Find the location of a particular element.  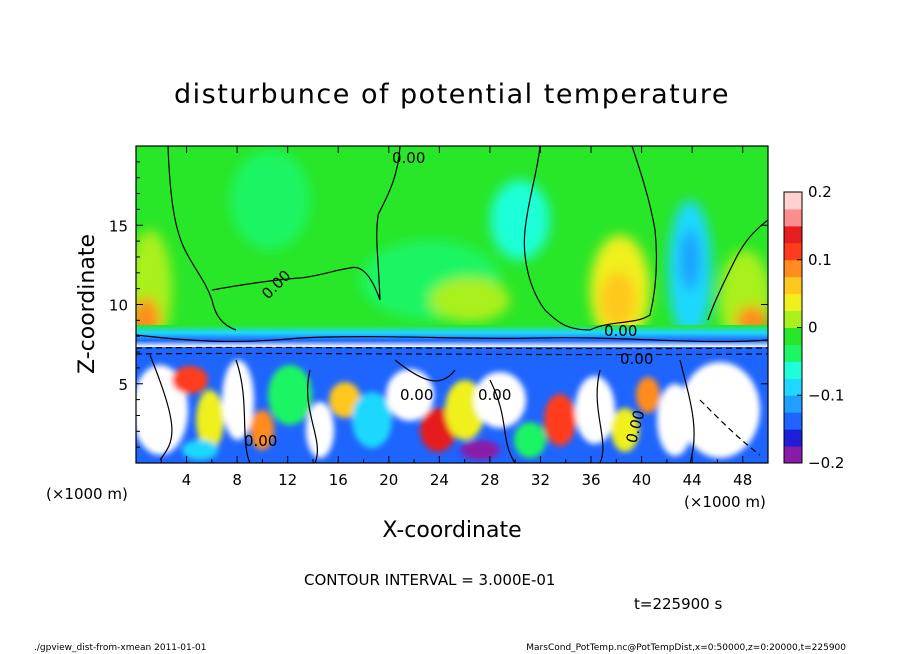

colorbar is located at coordinates (793, 328).